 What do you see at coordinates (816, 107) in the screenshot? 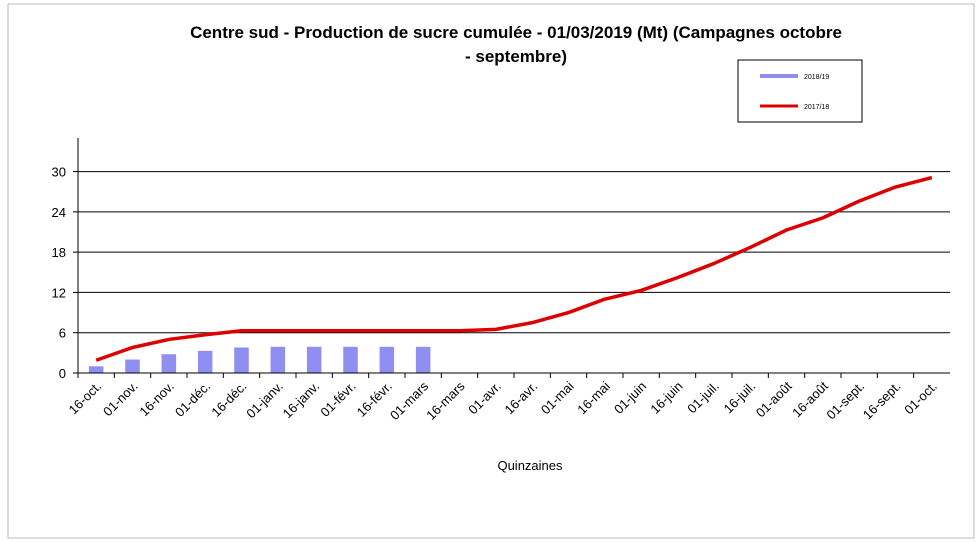
I see `legend-label: 2017/18` at bounding box center [816, 107].